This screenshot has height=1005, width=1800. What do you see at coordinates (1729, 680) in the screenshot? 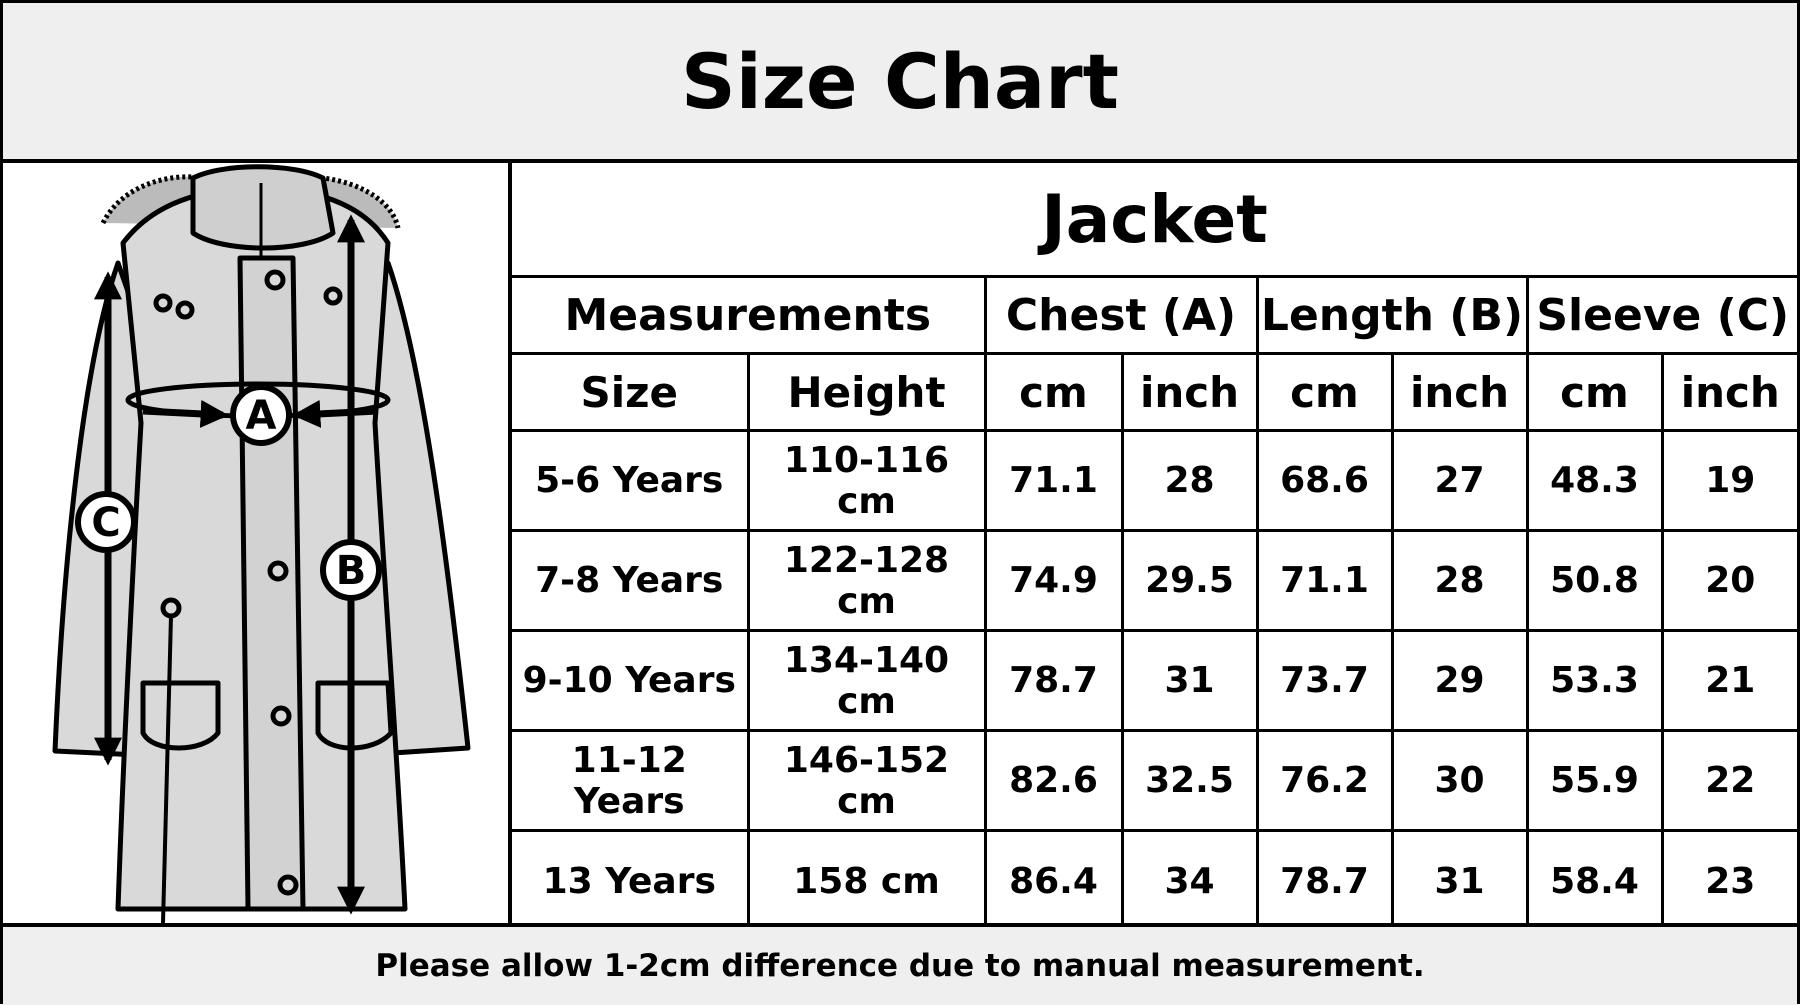
I see `table-cell: 21` at bounding box center [1729, 680].